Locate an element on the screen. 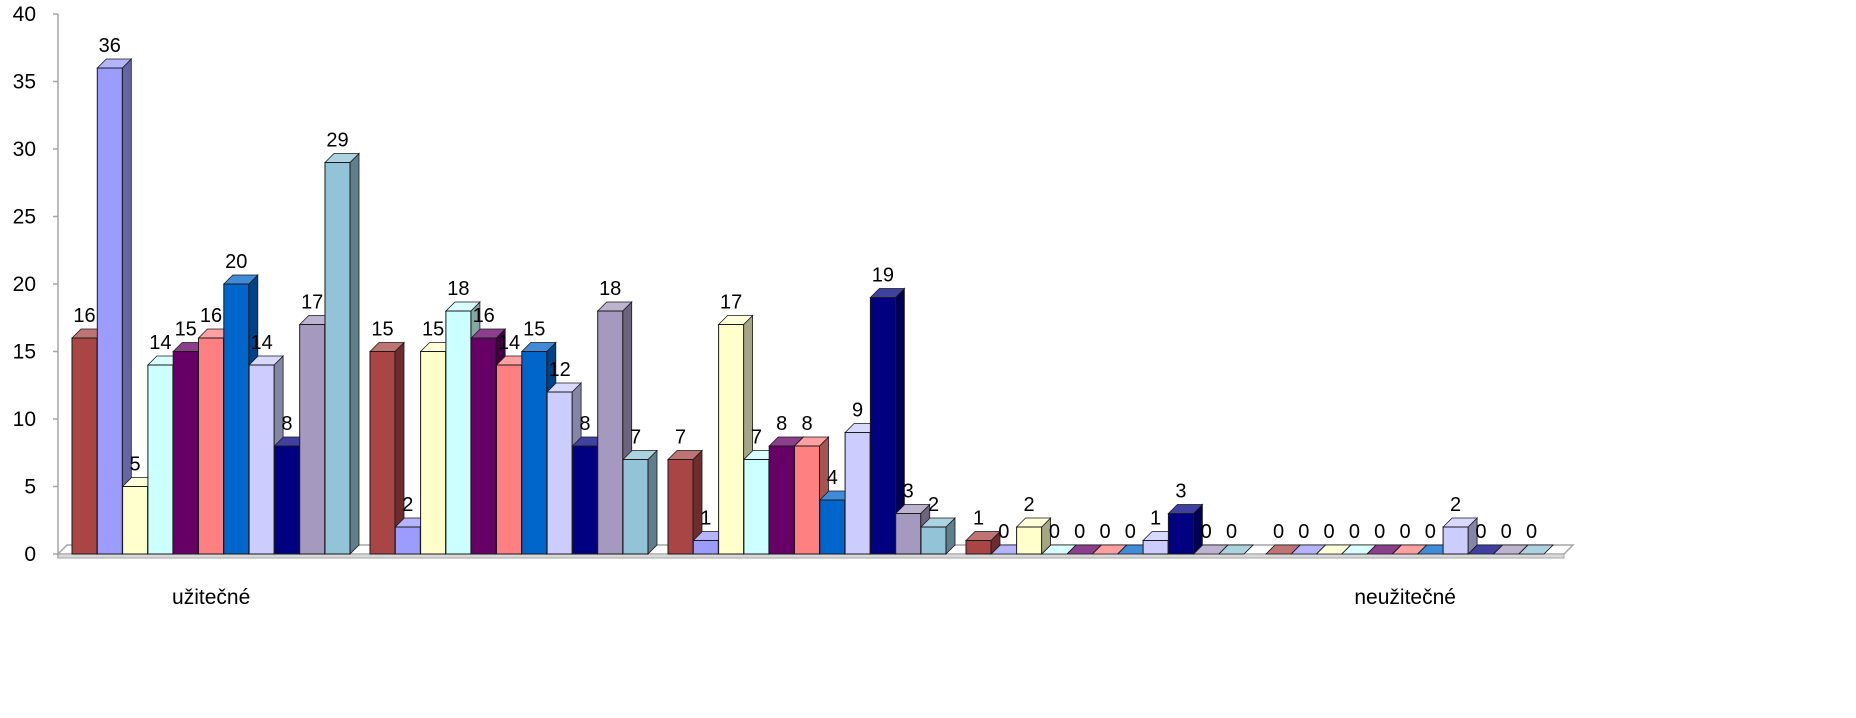  y-tick-label: 40 is located at coordinates (24, 14).